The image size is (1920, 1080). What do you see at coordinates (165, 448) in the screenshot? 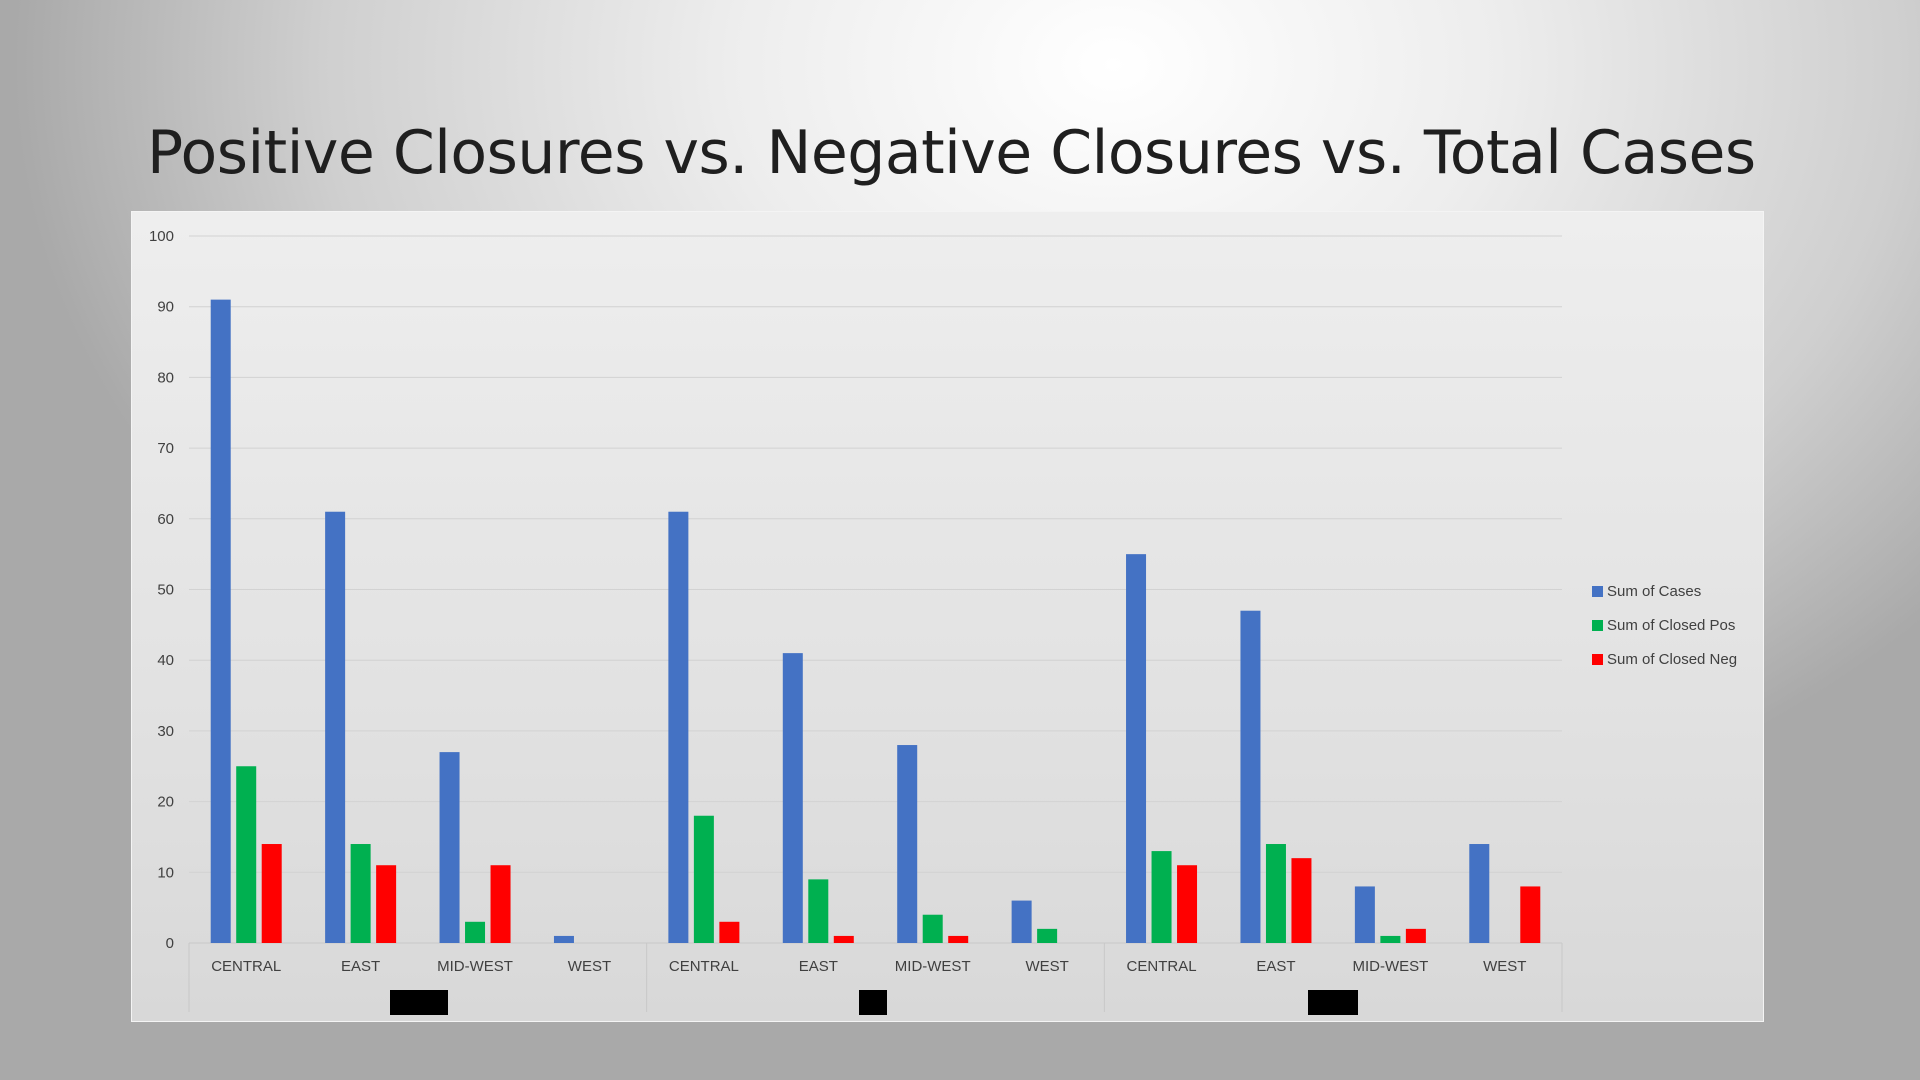
I see `y-tick-label: 70` at bounding box center [165, 448].